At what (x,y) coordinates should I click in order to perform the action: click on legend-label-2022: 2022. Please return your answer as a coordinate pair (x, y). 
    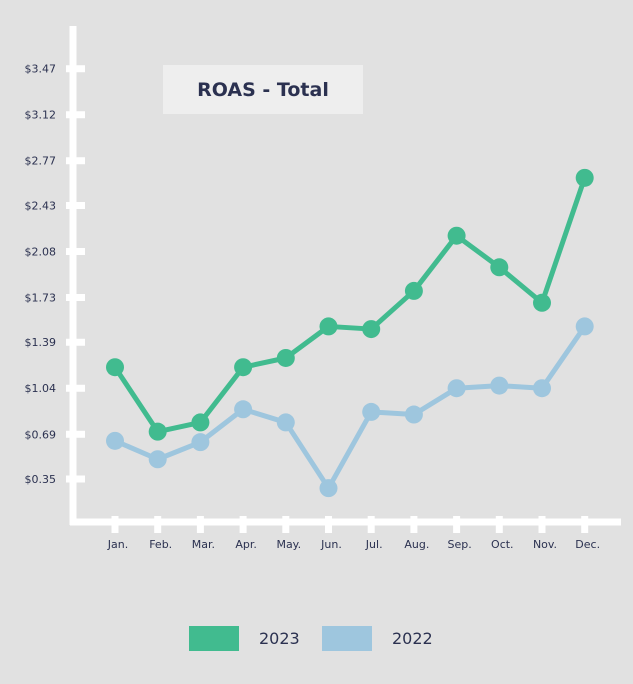
    Looking at the image, I should click on (412, 638).